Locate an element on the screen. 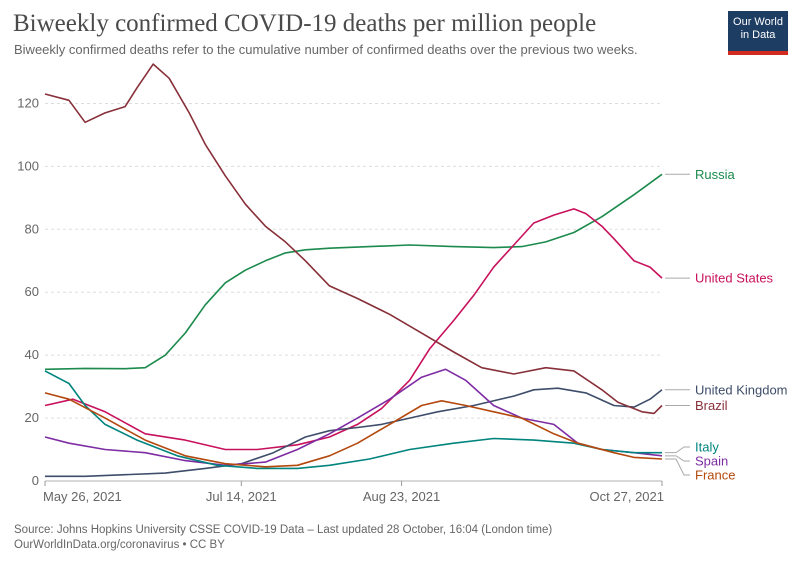  y-tick-label: 60 is located at coordinates (32, 291).